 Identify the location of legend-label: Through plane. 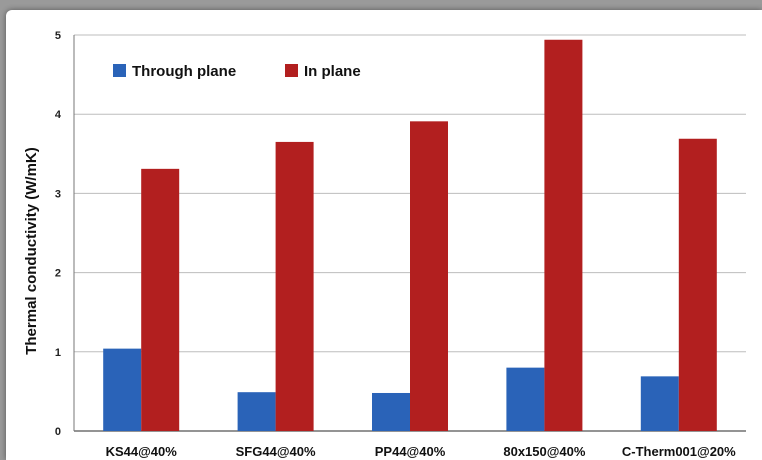
(184, 71).